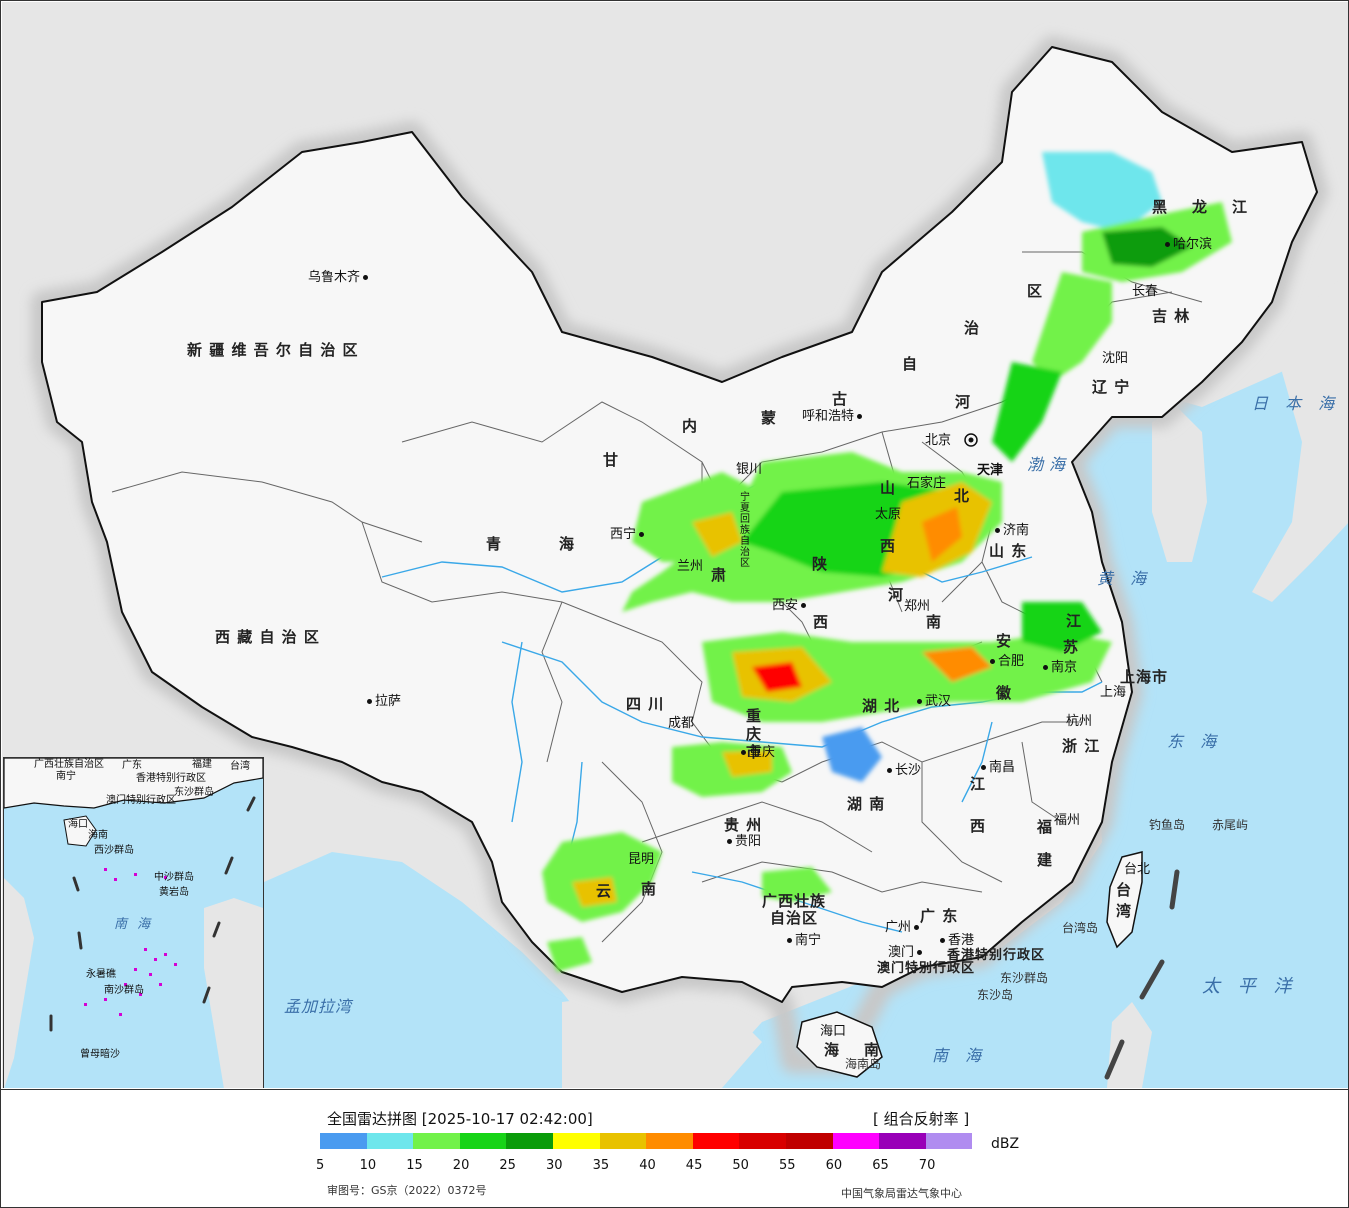 The image size is (1349, 1208). I want to click on label-xizang: 西 藏 自 治 区, so click(267, 637).